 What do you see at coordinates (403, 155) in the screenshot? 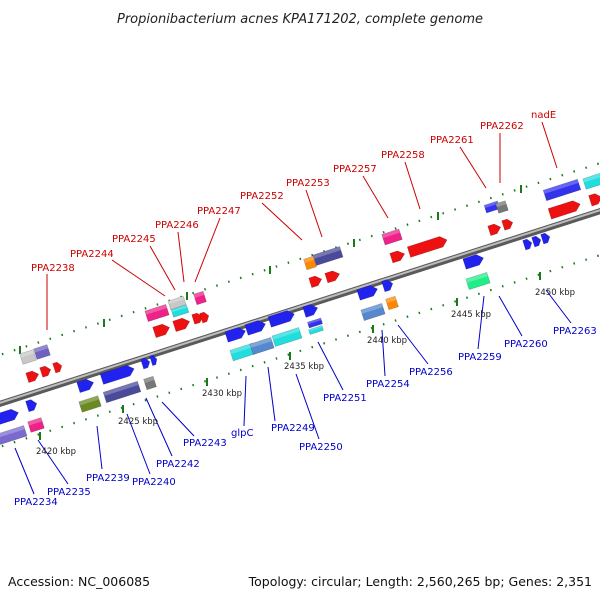
I see `gene-label-top: PPA2258` at bounding box center [403, 155].